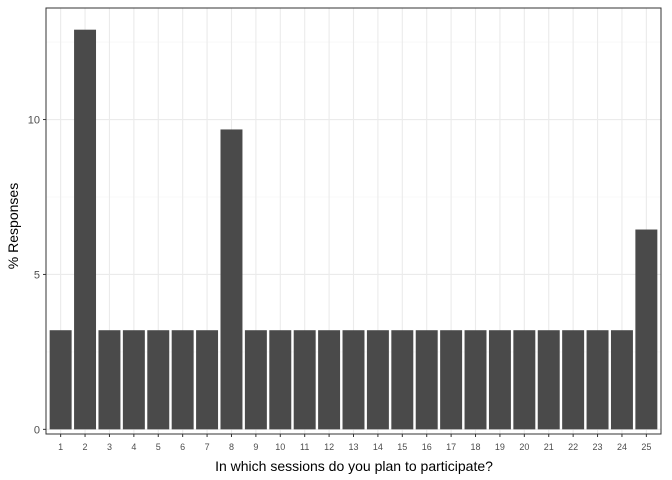 Image resolution: width=672 pixels, height=480 pixels. I want to click on y-tick-label: 10, so click(34, 121).